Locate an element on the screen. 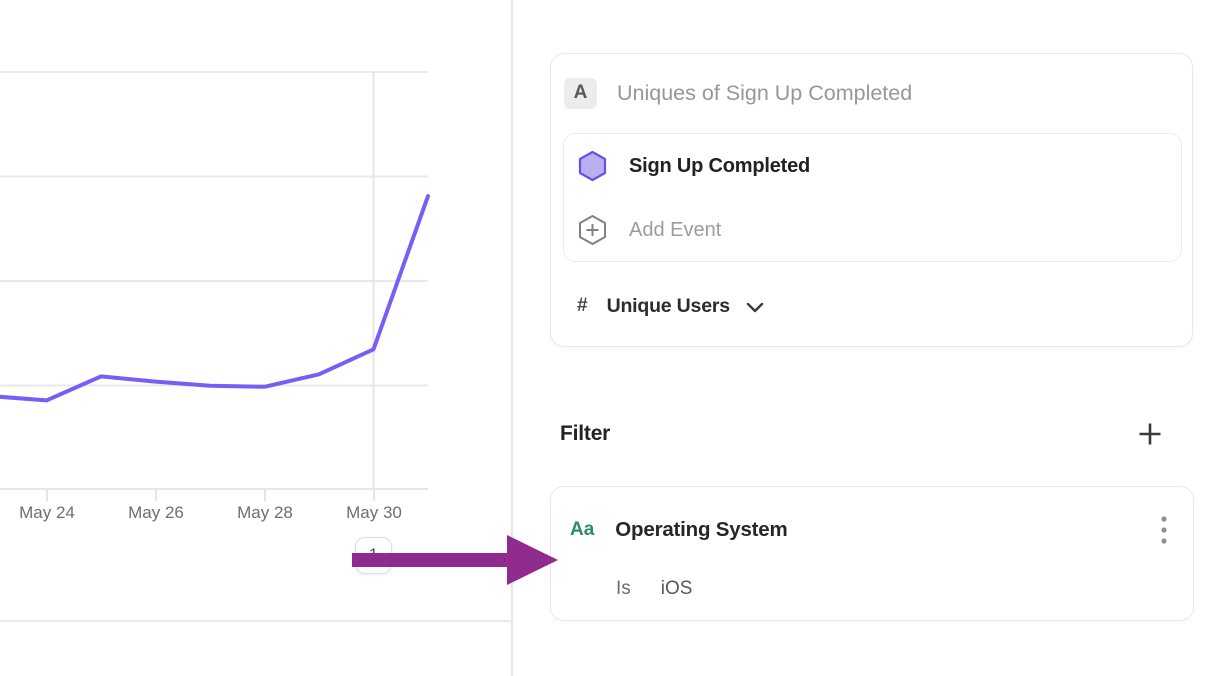 This screenshot has width=1218, height=676. chevron-down-icon is located at coordinates (755, 307).